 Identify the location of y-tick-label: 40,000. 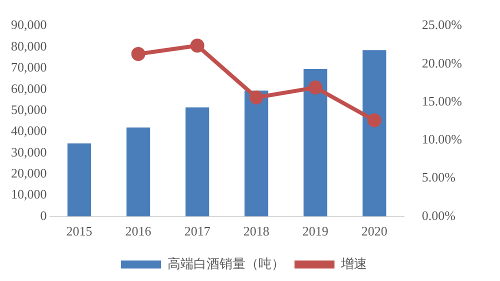
(29, 130).